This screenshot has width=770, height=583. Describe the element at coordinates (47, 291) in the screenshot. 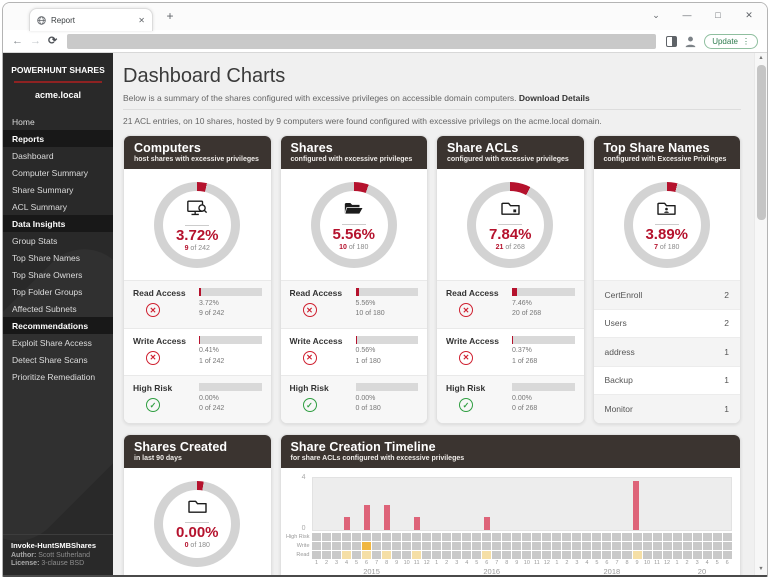

I see `sidebar-item-top-folder-groups: Top Folder Groups` at that location.